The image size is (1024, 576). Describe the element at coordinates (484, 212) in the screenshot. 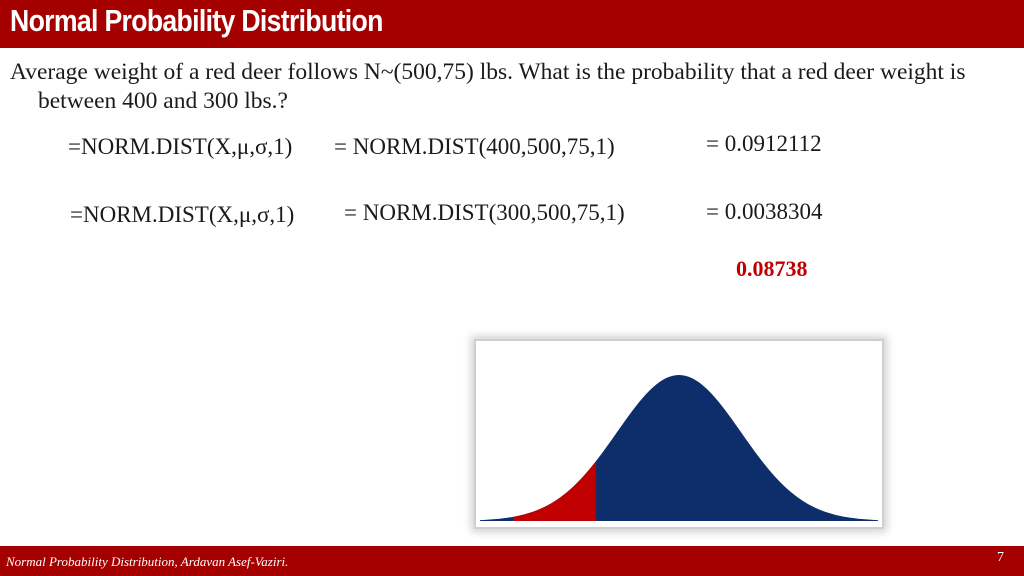

I see `formula-specific-2: = NORM.DIST(300,500,75,1)` at that location.